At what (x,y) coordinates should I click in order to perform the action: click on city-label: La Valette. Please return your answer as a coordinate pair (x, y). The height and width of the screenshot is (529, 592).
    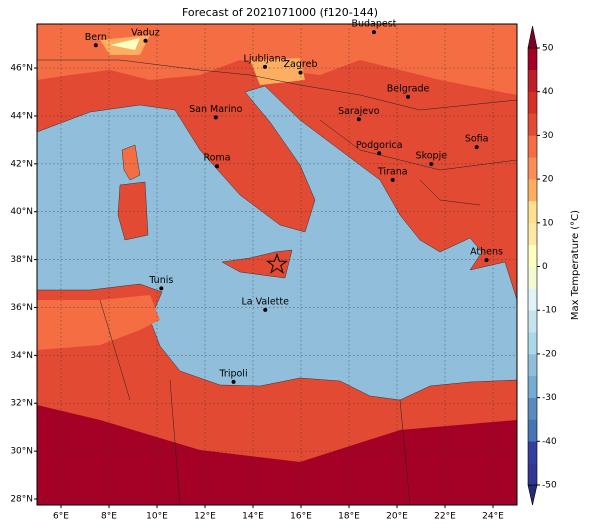
    Looking at the image, I should click on (265, 301).